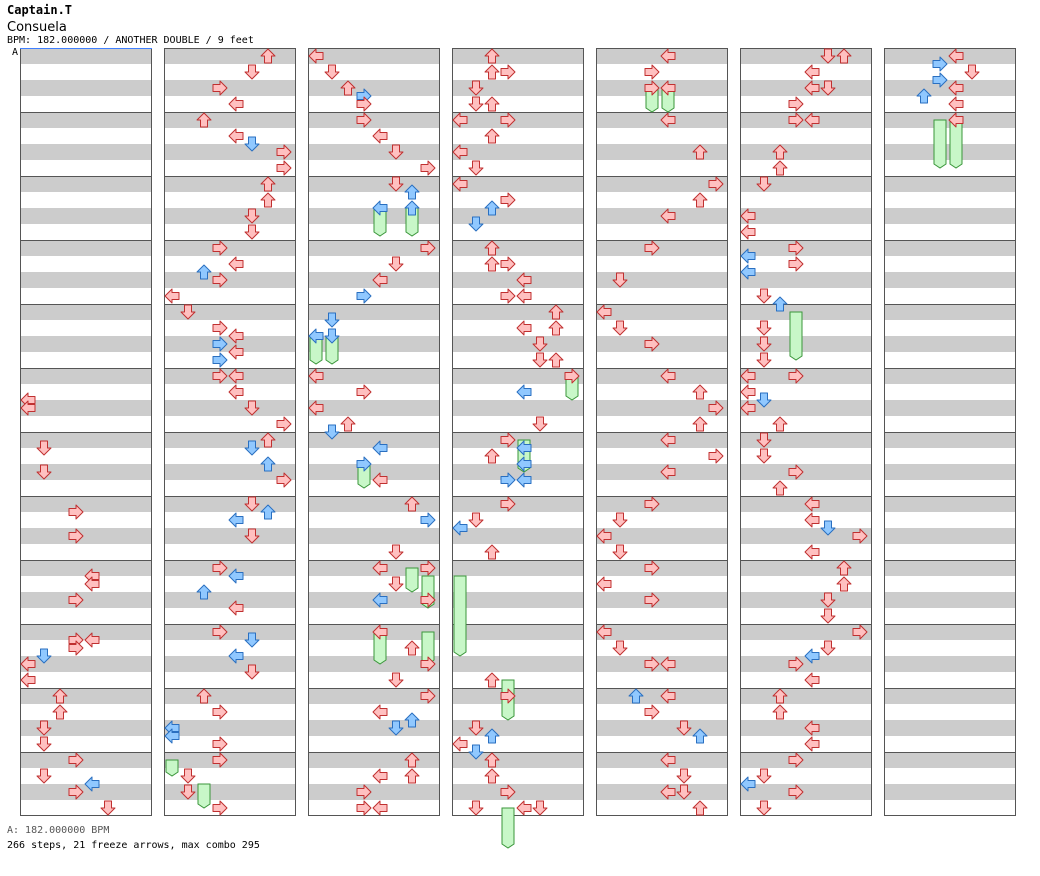  I want to click on column-border, so click(518, 432).